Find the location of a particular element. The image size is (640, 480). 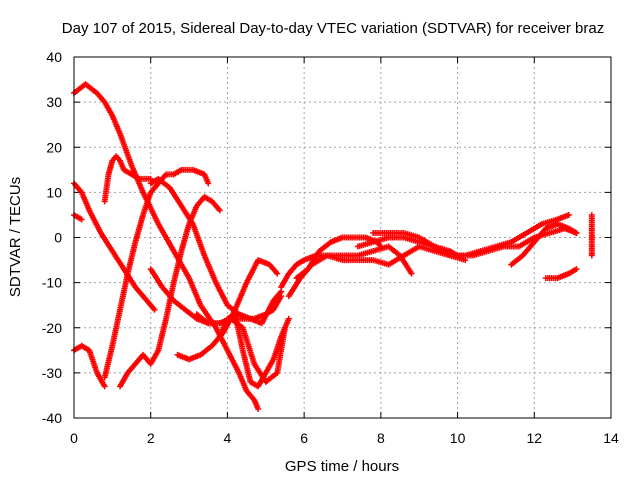

x-tick-label: 12 is located at coordinates (534, 438).